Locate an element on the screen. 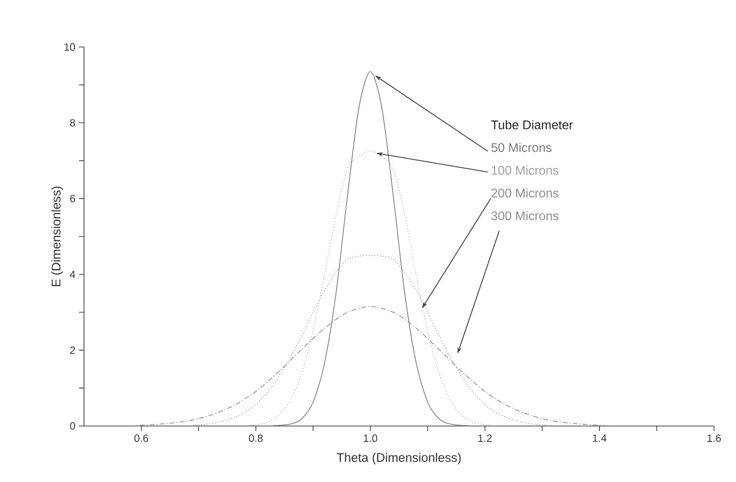 Image resolution: width=736 pixels, height=482 pixels. y-axis-title: E (Dimensionless) is located at coordinates (57, 236).